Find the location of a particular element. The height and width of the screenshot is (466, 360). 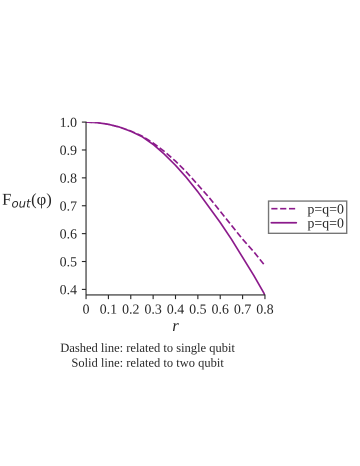

text: Dashed line: related to single qubit is located at coordinates (147, 349).